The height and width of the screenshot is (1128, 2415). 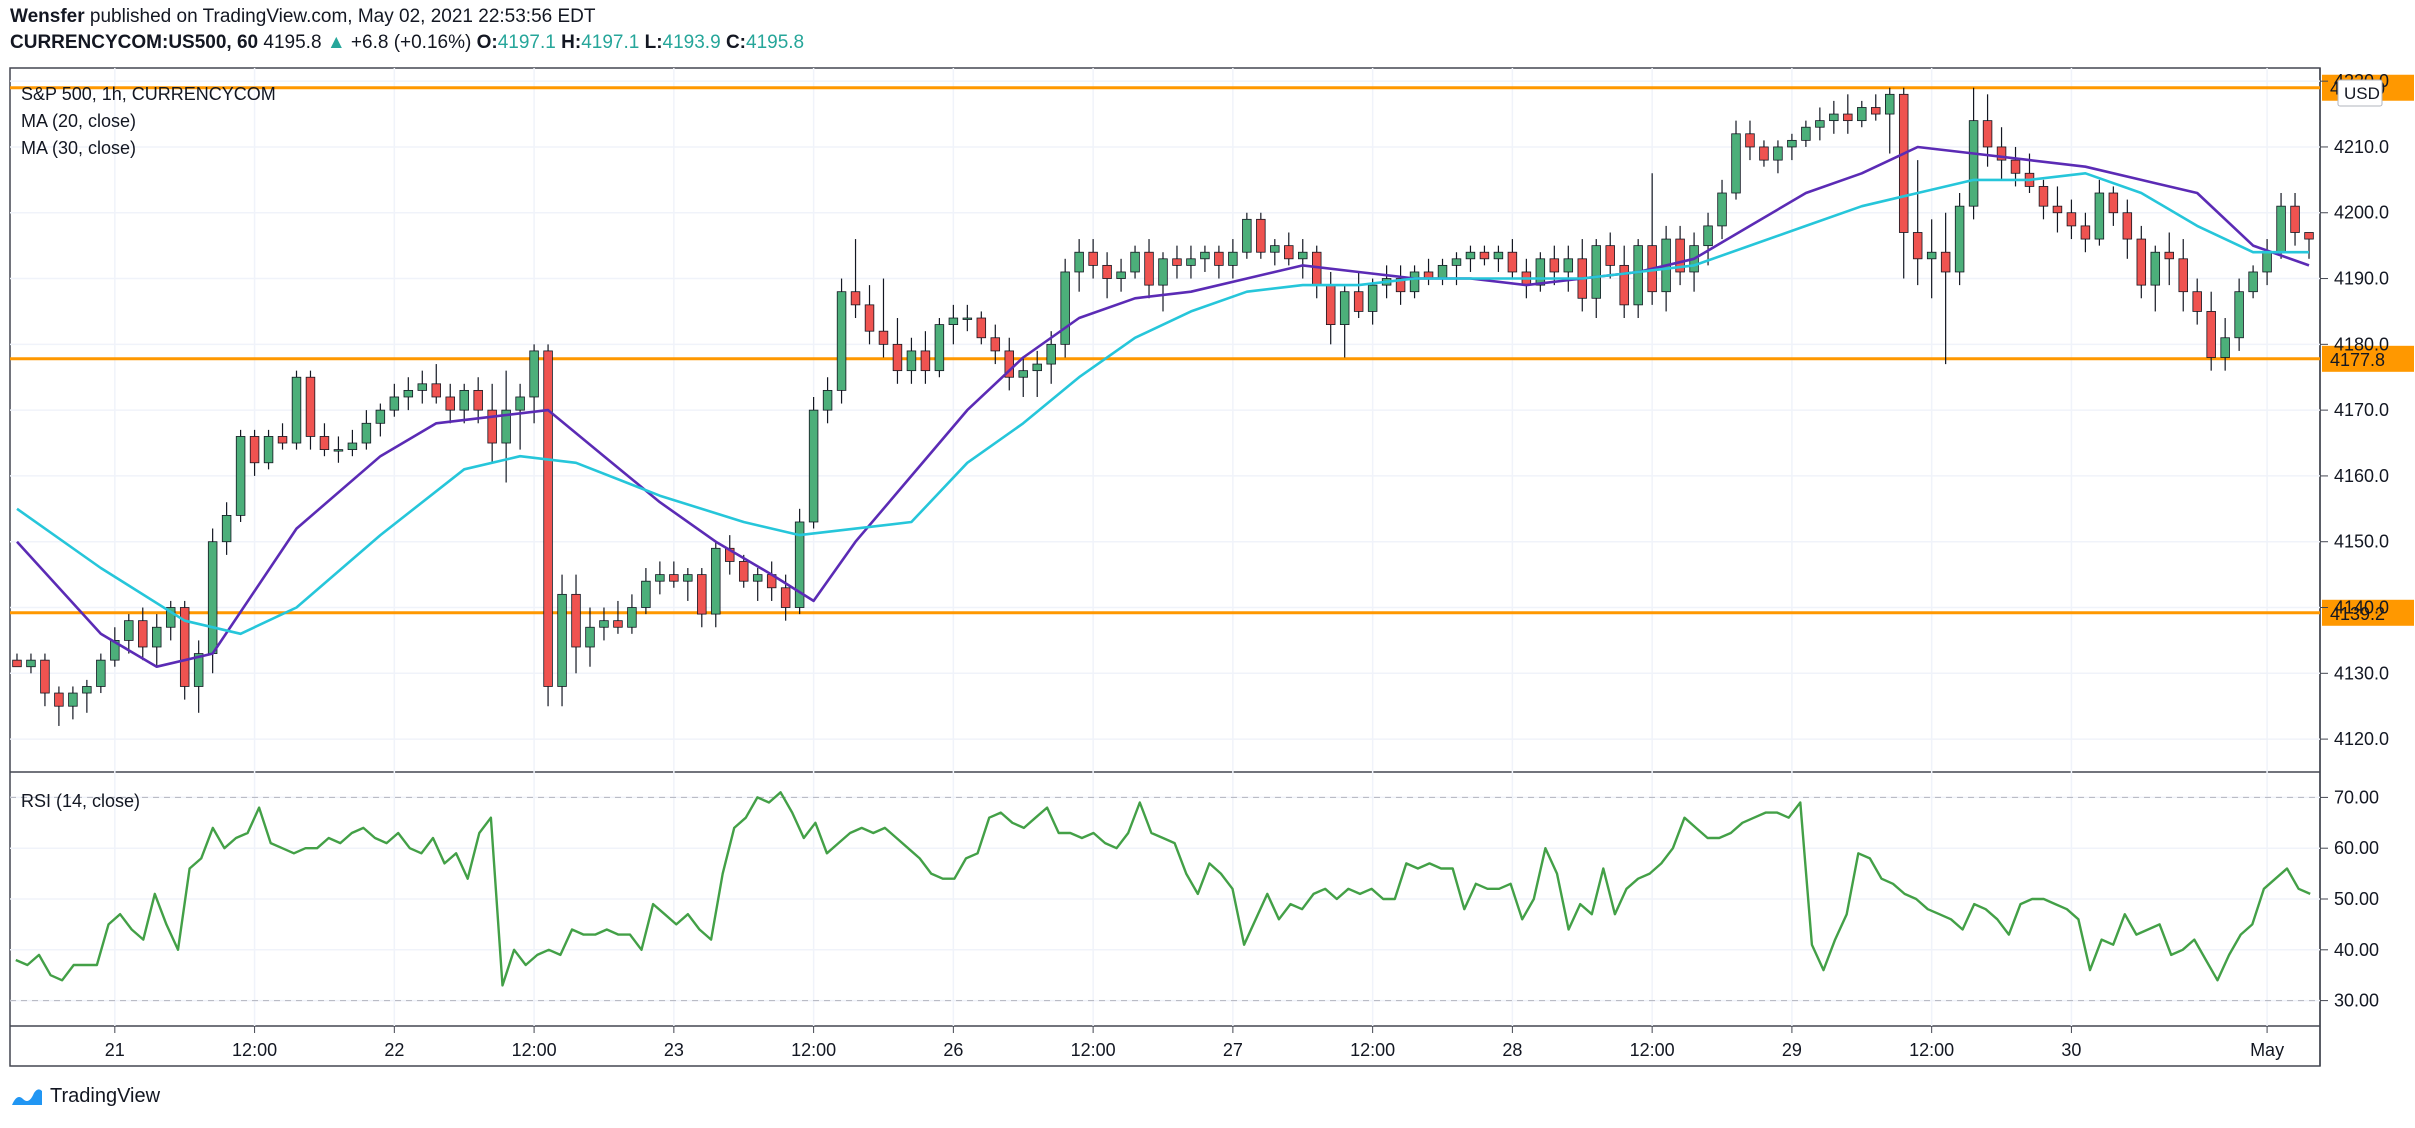 What do you see at coordinates (2361, 410) in the screenshot?
I see `price-tick-label: 4170.0` at bounding box center [2361, 410].